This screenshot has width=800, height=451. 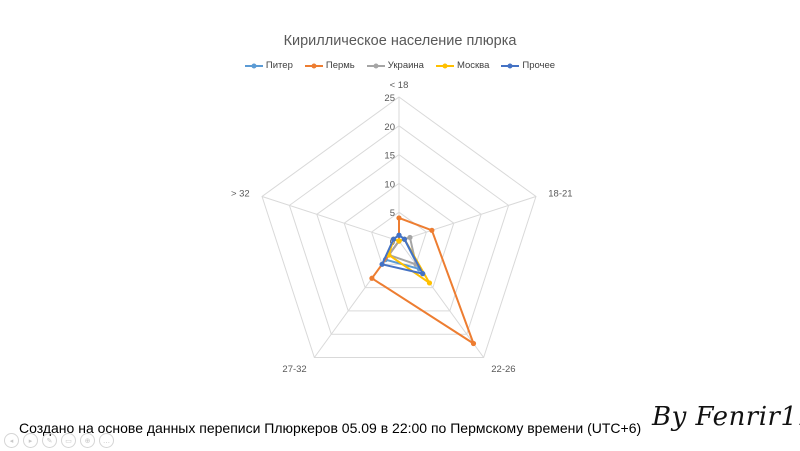 What do you see at coordinates (389, 184) in the screenshot?
I see `tick-label: 10` at bounding box center [389, 184].